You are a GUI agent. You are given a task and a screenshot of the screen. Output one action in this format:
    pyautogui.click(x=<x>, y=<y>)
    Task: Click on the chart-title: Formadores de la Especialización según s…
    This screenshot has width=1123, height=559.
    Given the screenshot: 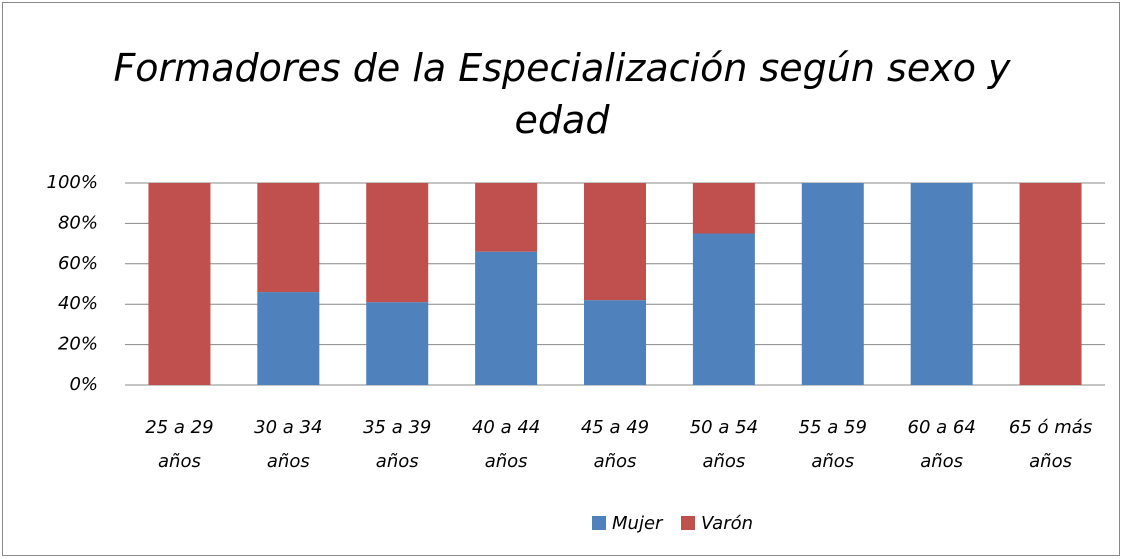 What is the action you would take?
    pyautogui.click(x=562, y=94)
    